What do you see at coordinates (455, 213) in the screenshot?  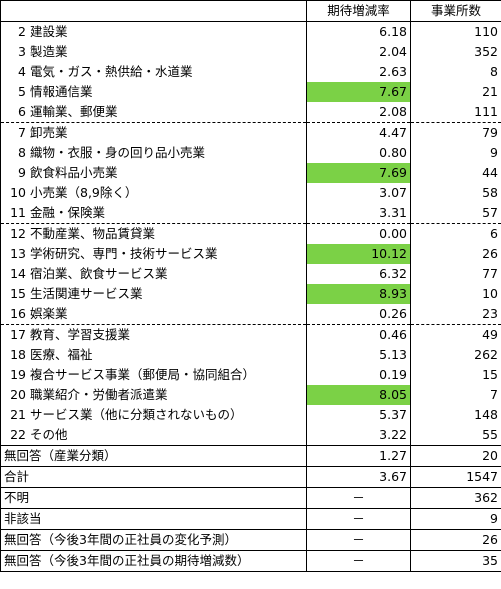 I see `establishment-count-cell: 57` at bounding box center [455, 213].